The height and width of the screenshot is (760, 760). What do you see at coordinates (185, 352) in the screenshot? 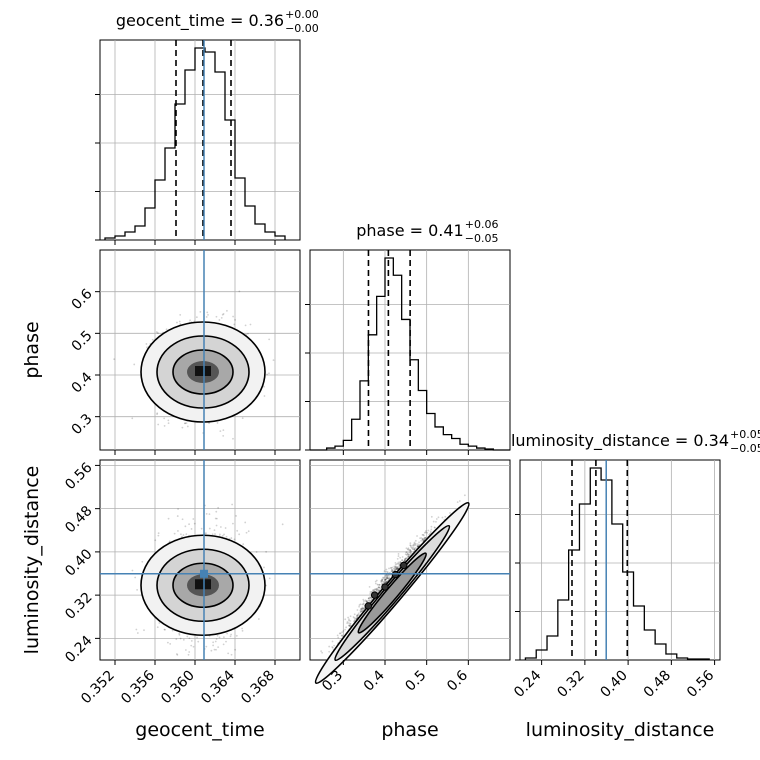
I see `panel-geocent_time-phase: 0.3 0.4 0.5 0.6` at bounding box center [185, 352].